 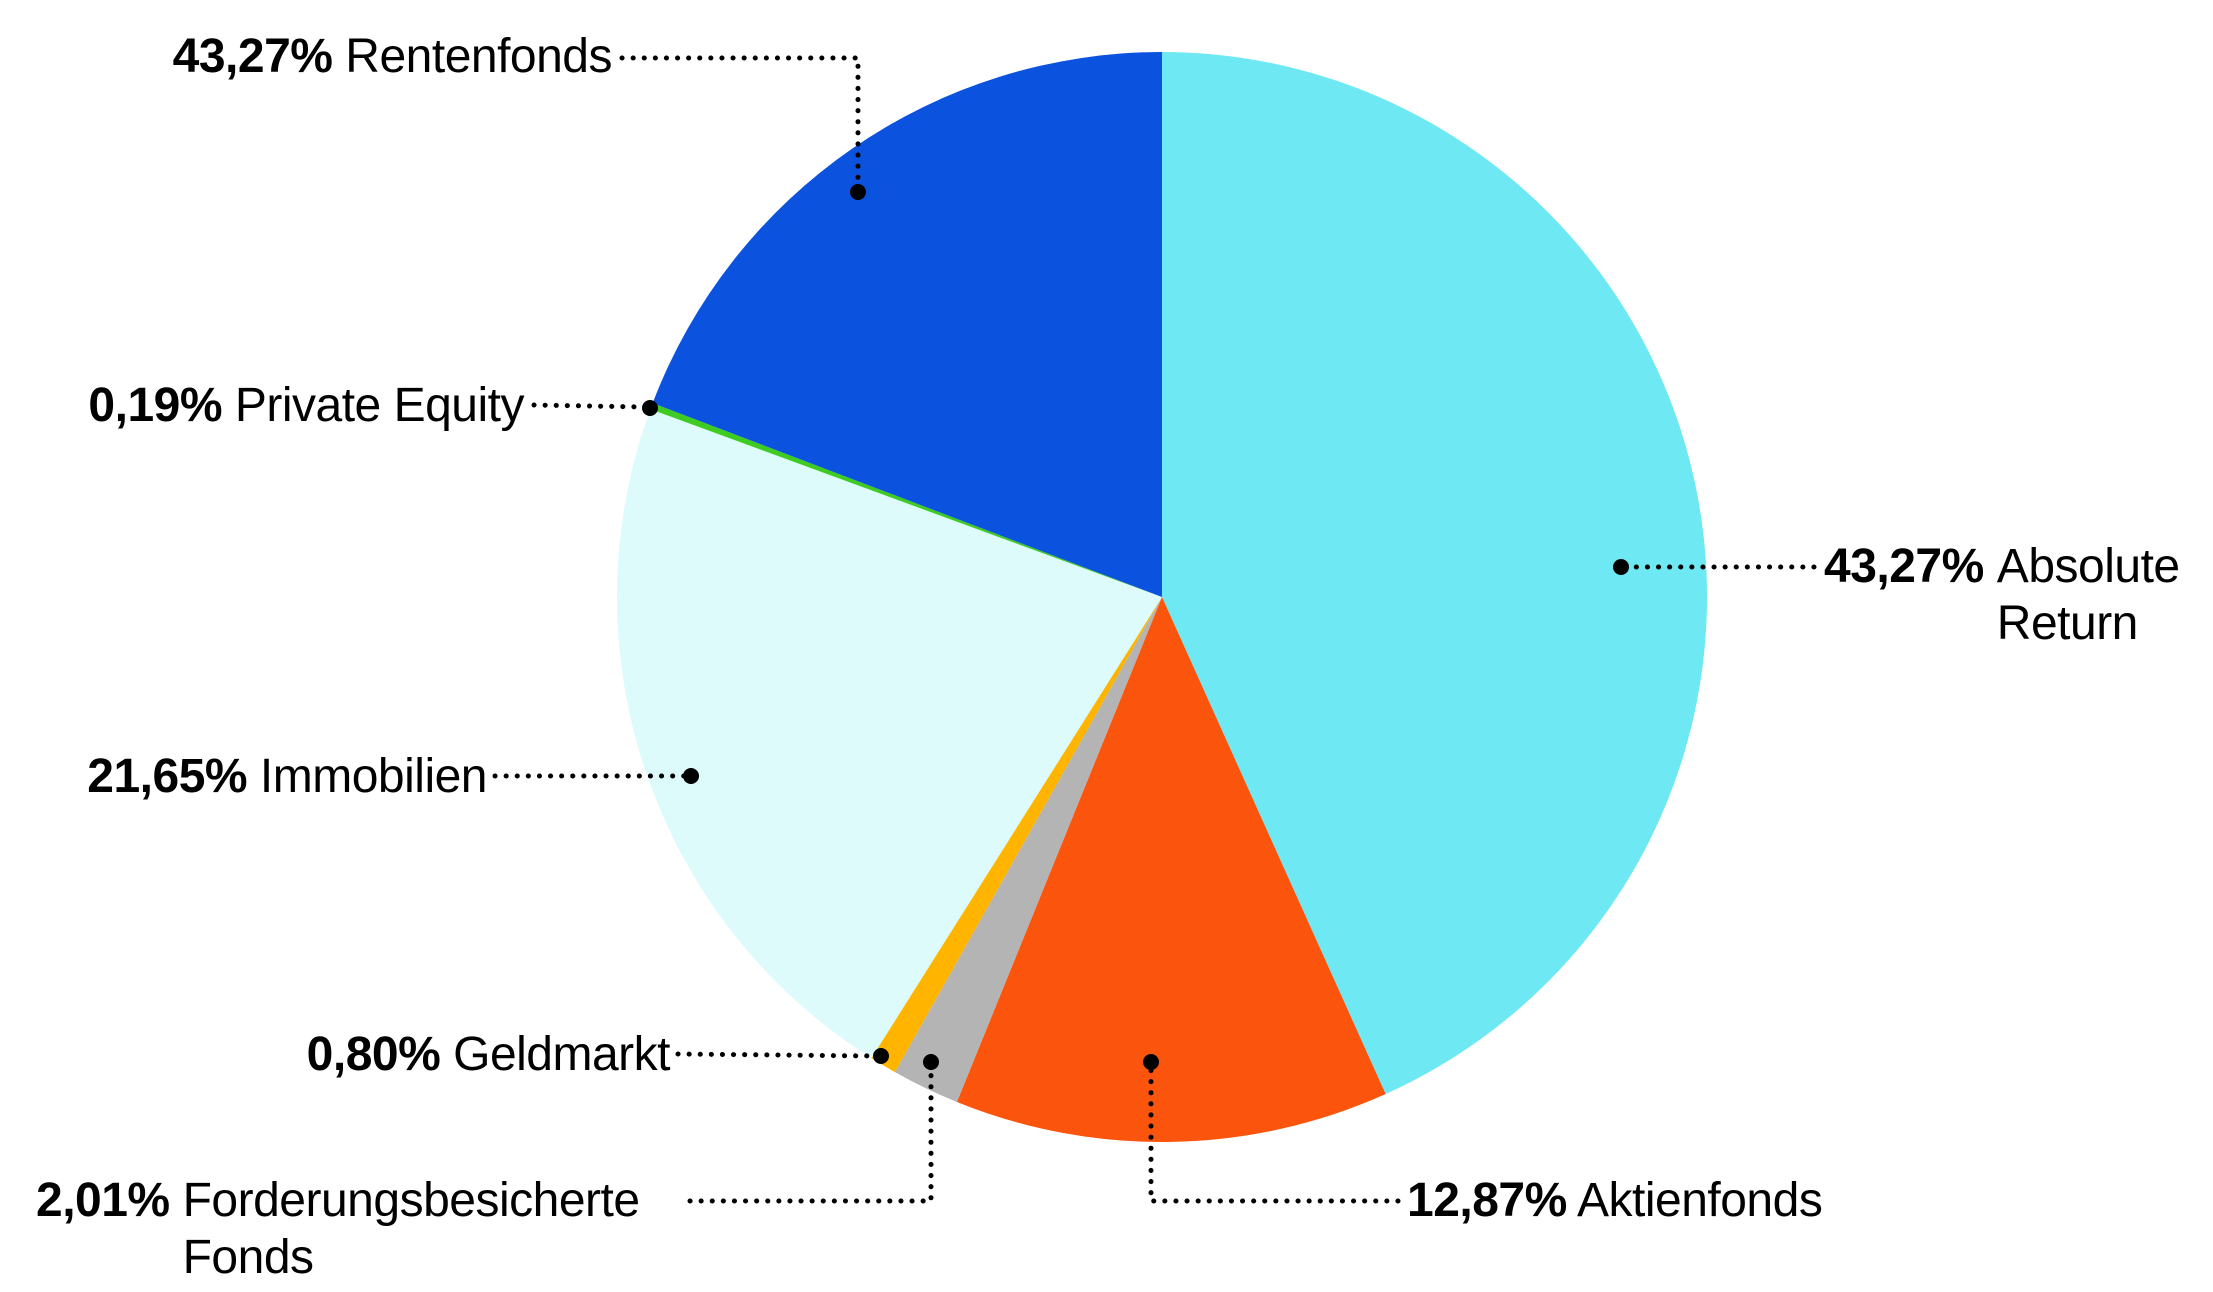 What do you see at coordinates (379, 405) in the screenshot?
I see `label-private-equity-name: Private Equity` at bounding box center [379, 405].